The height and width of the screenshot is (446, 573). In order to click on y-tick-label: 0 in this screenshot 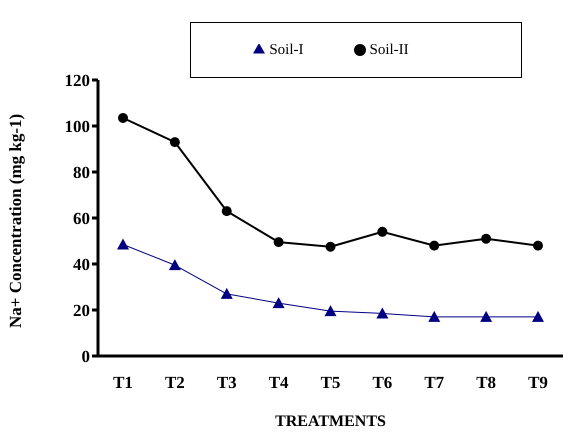, I will do `click(86, 356)`.